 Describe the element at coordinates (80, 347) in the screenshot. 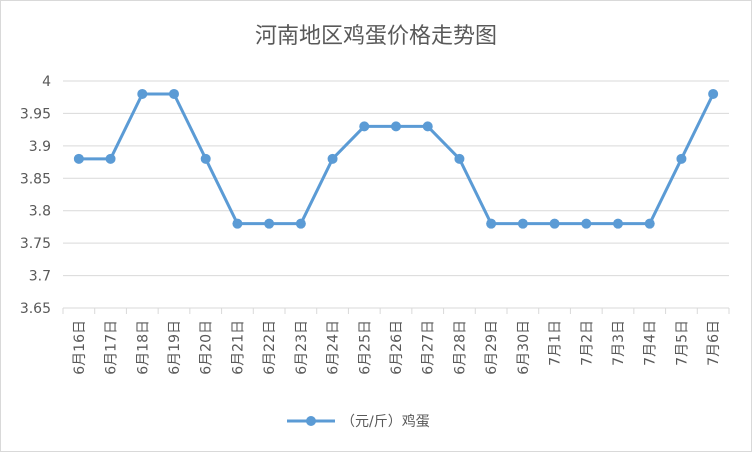

I see `x-tick-label: 6月16日` at that location.